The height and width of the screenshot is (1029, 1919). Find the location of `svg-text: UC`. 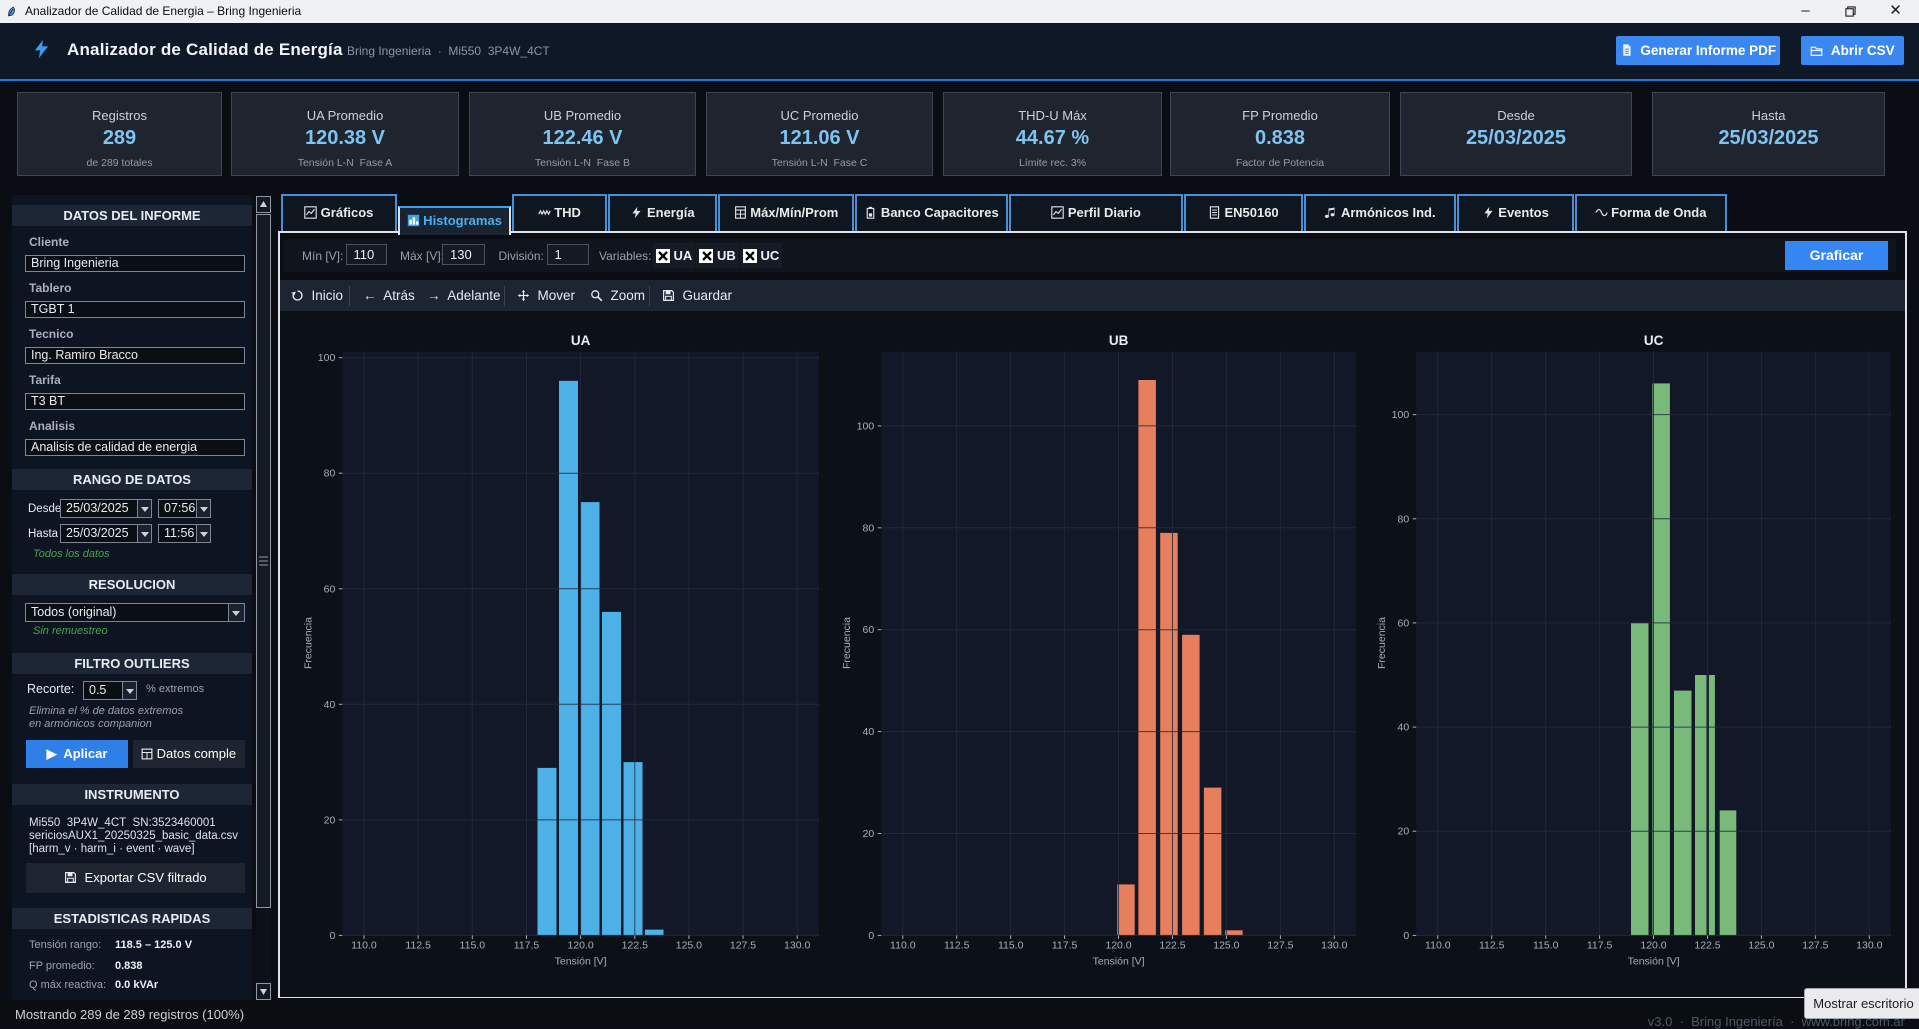

svg-text: UC is located at coordinates (1654, 340).